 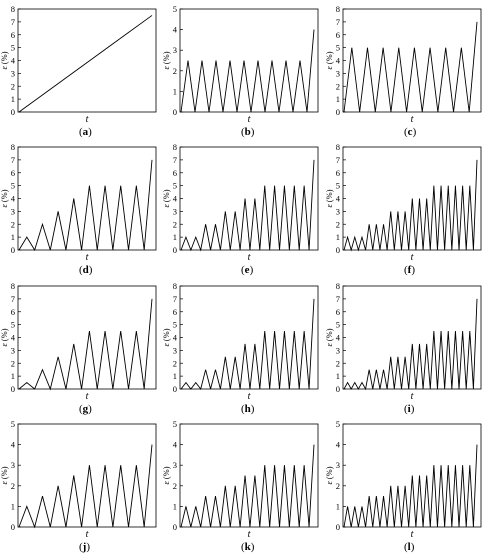 What do you see at coordinates (403, 202) in the screenshot?
I see `chart-svg-f: 0 1 2 3 4 5 6 7 8 ε (%) t` at bounding box center [403, 202].